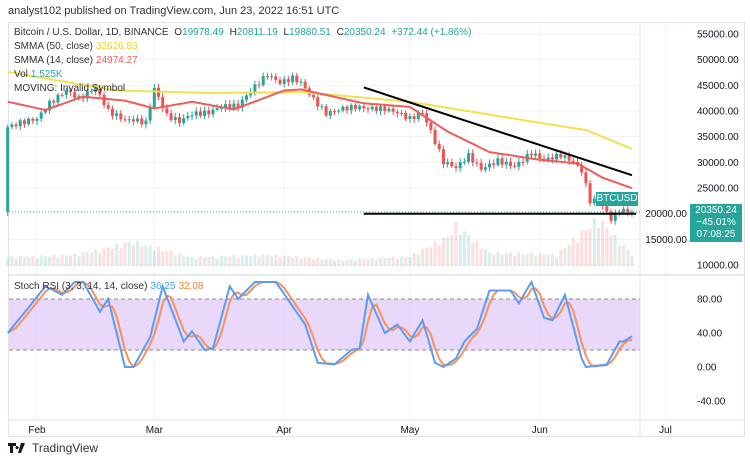 This screenshot has width=750, height=462. What do you see at coordinates (77, 60) in the screenshot?
I see `legend-smma14: SMMA (14, close) 24974.27` at bounding box center [77, 60].